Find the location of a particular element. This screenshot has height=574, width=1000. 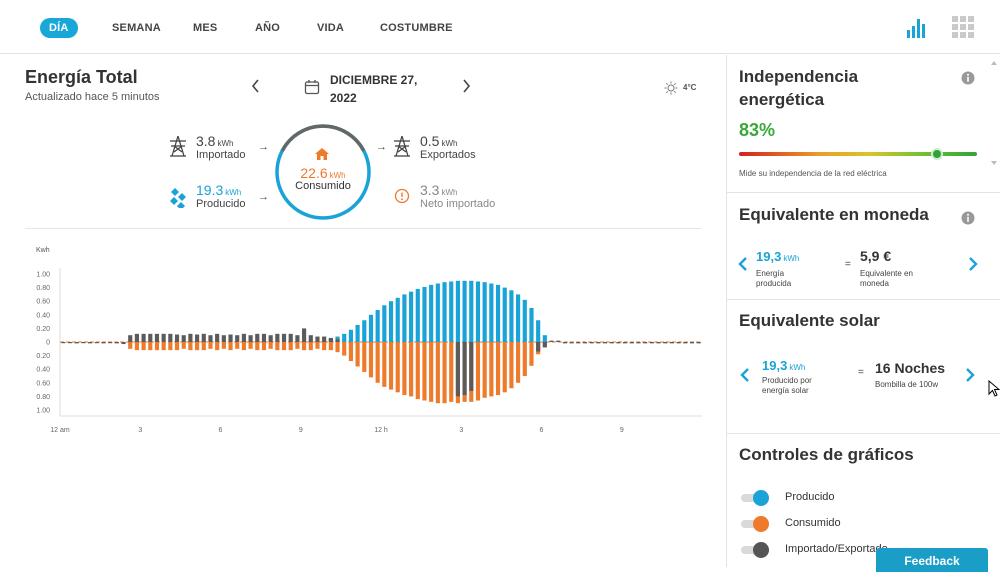

money-label: Energía producida is located at coordinates (773, 279).